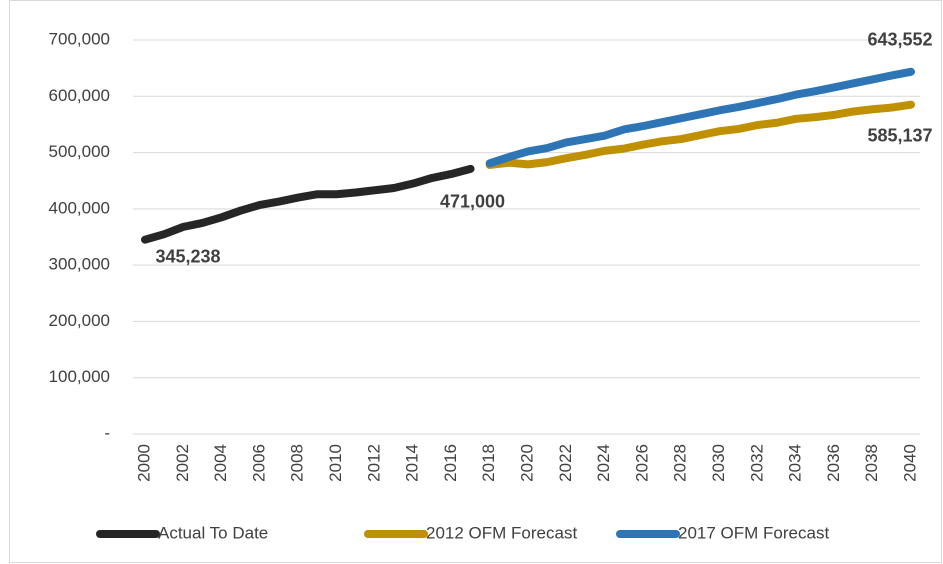 The width and height of the screenshot is (943, 564). What do you see at coordinates (450, 463) in the screenshot?
I see `x-tick-label: 2016` at bounding box center [450, 463].